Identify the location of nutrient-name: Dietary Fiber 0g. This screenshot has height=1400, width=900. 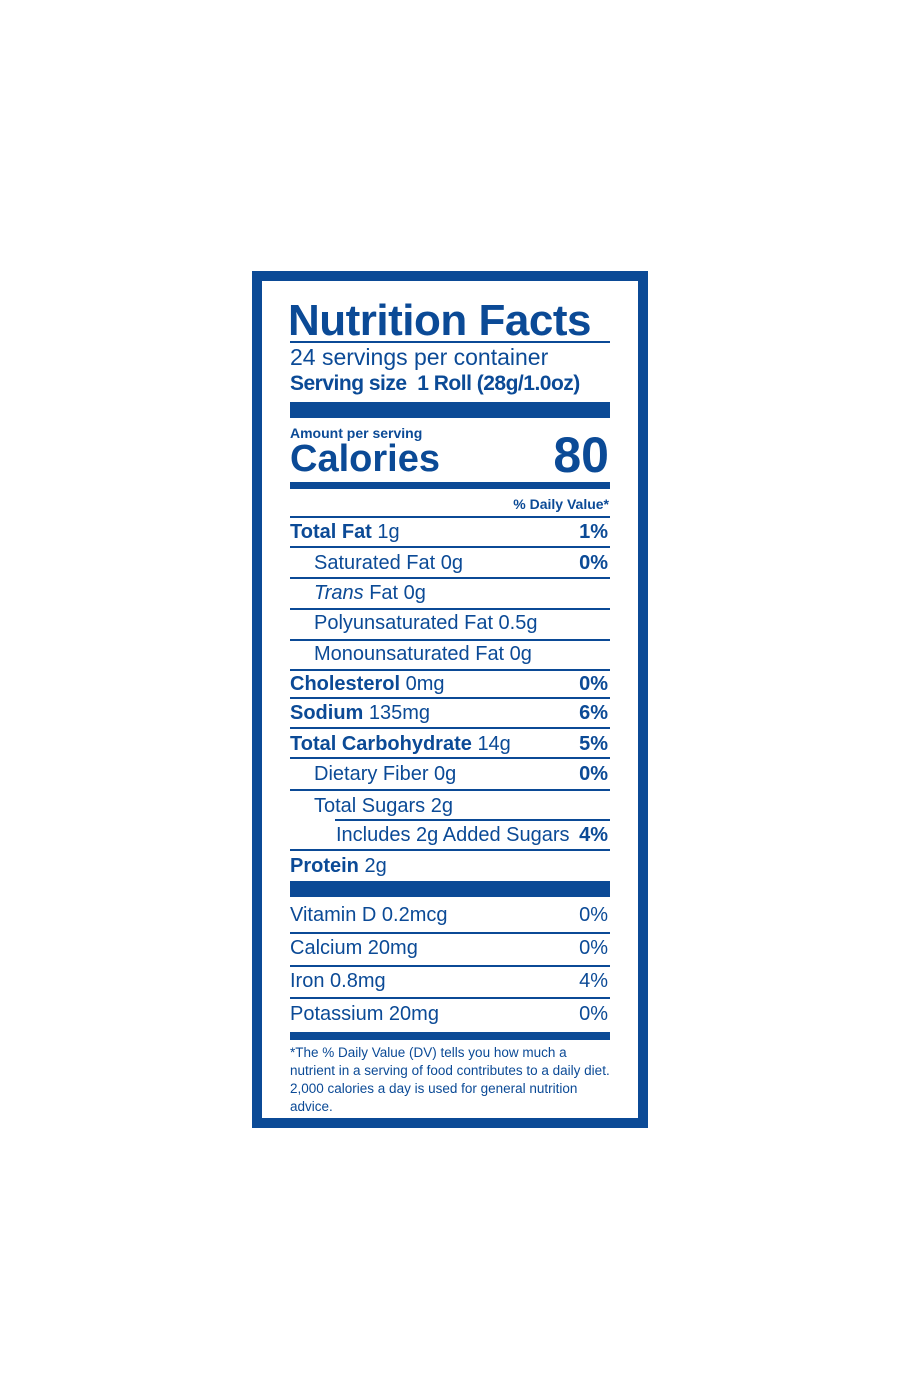
(385, 774).